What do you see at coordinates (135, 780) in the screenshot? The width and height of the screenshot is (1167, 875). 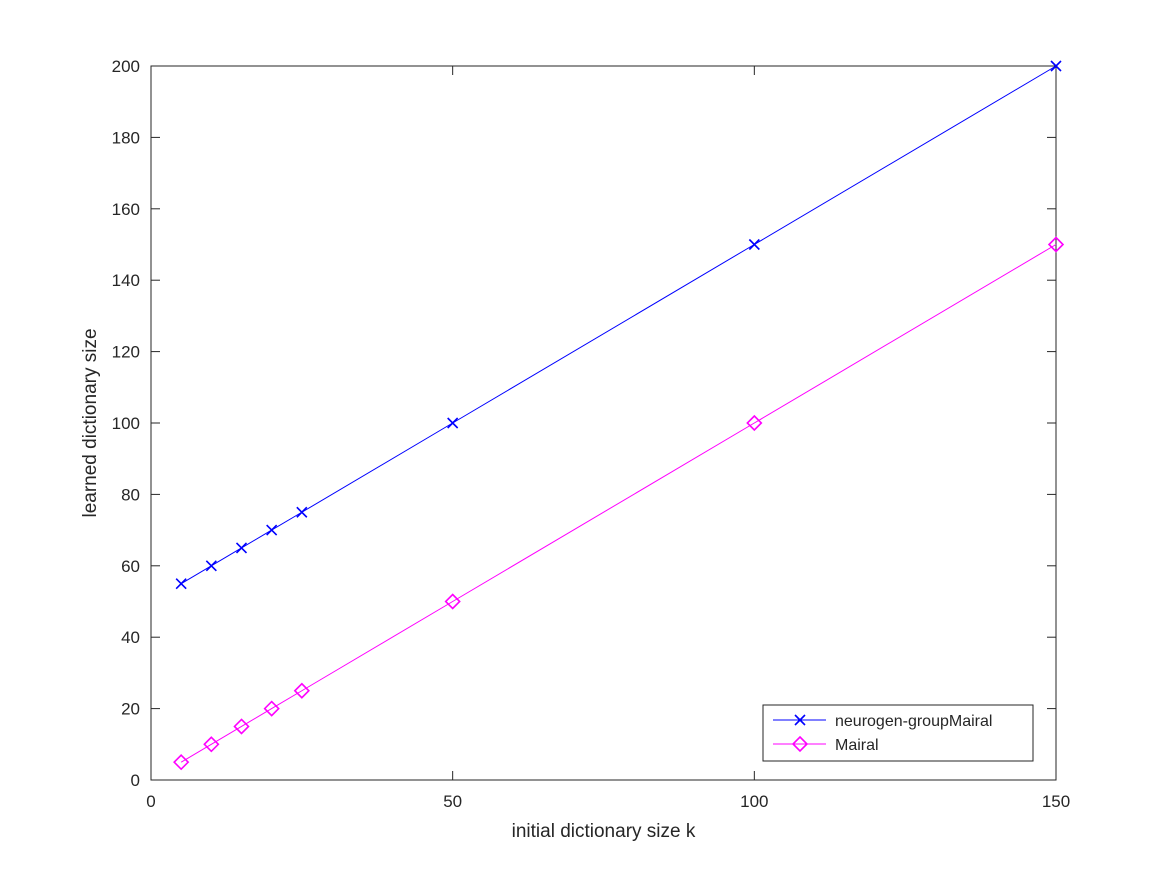 I see `y-tick-label: 0` at bounding box center [135, 780].